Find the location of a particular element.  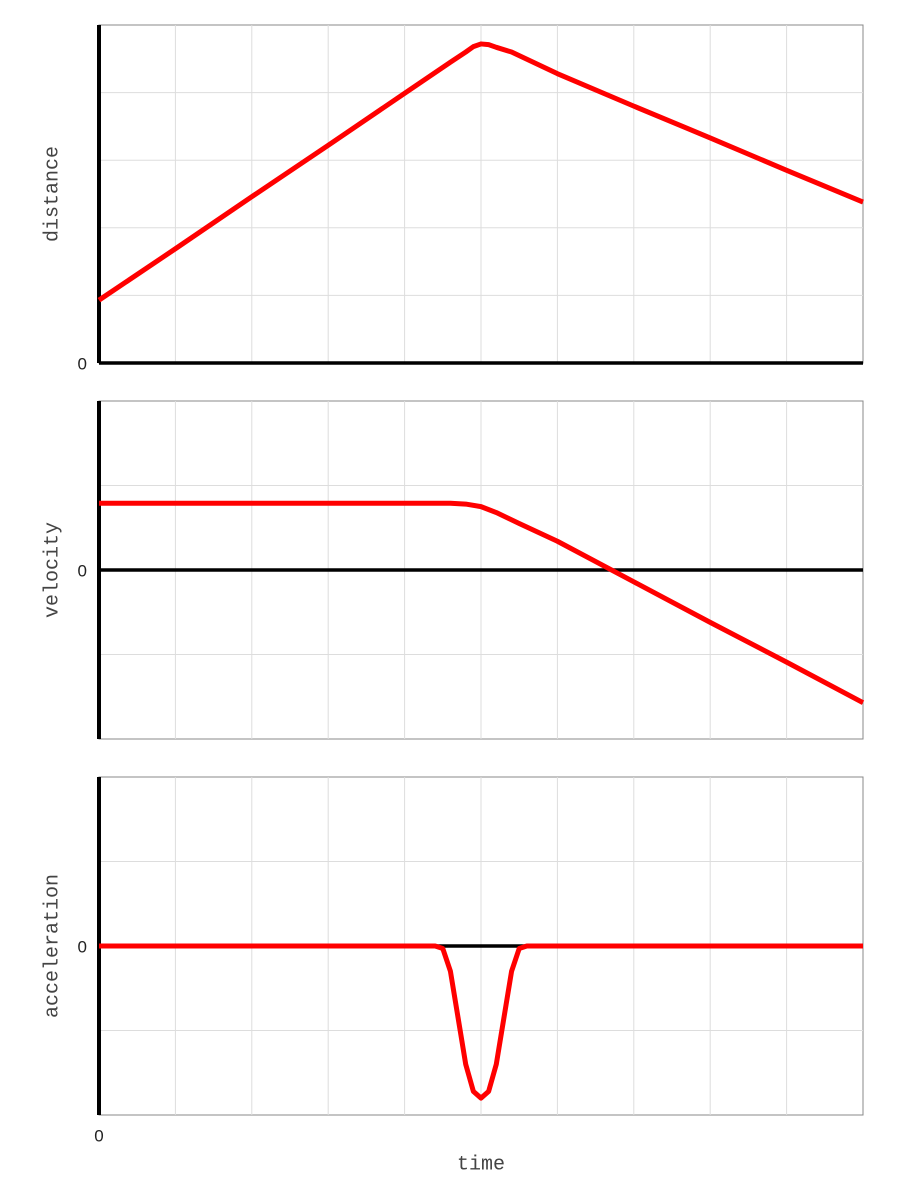

y-axis-label: acceleration is located at coordinates (52, 946).